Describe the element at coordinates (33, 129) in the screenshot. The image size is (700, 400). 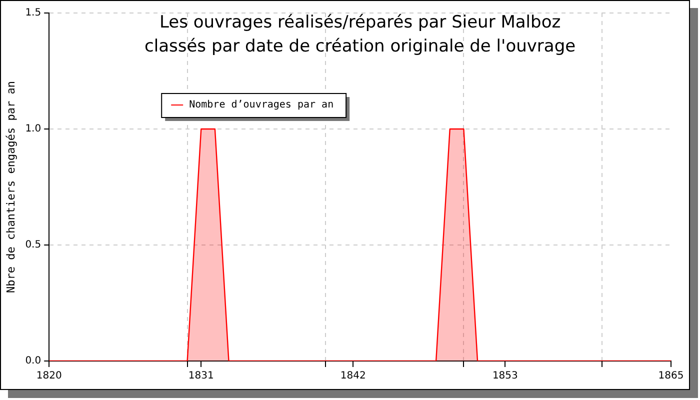
I see `y-tick-label: 1.0` at that location.